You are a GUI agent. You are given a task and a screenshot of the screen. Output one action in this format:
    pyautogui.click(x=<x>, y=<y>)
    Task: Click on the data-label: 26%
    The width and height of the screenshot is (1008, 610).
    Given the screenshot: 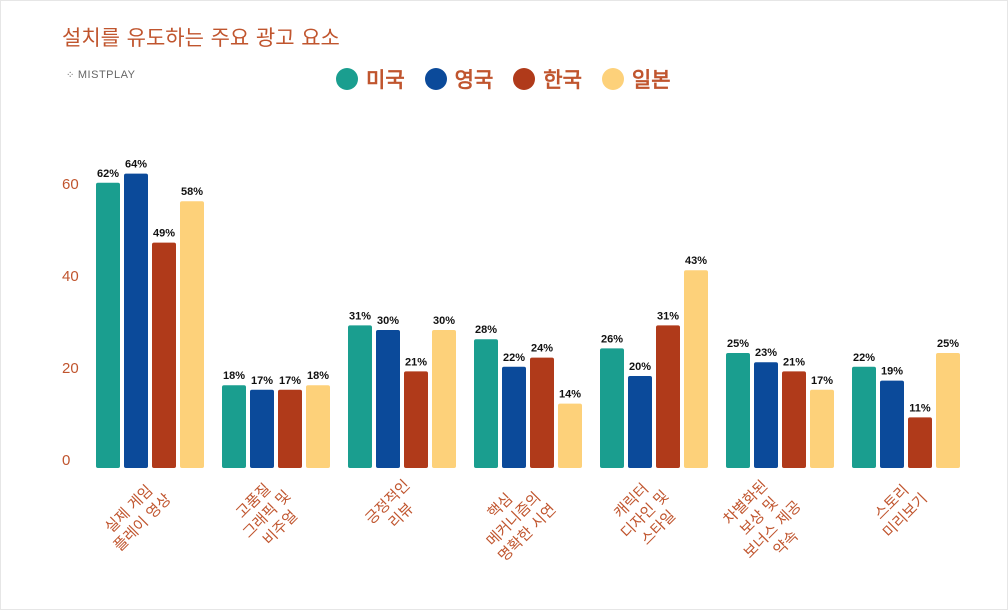 What is the action you would take?
    pyautogui.click(x=612, y=339)
    